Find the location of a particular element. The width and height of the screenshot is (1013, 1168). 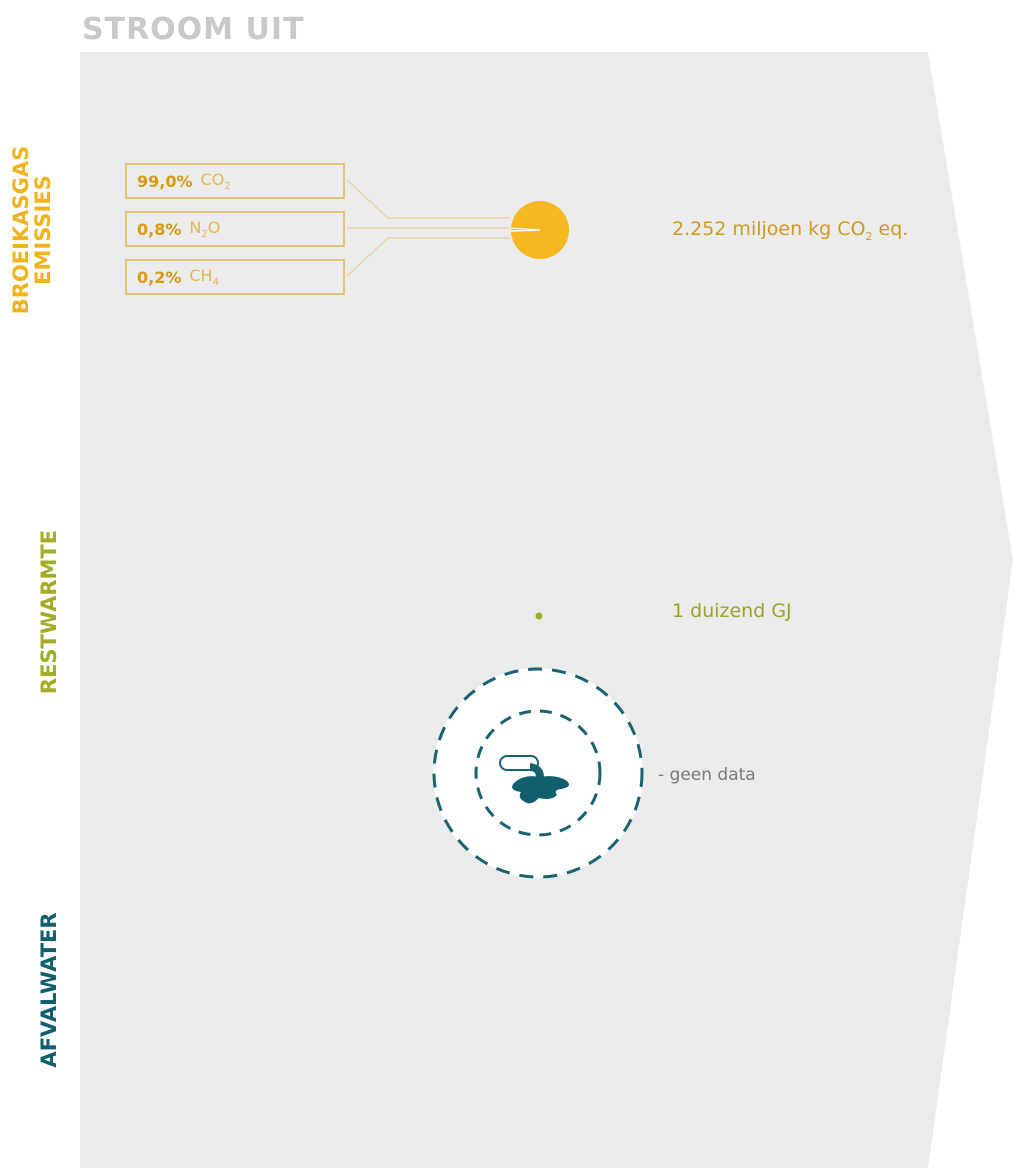

gas-box-n2o: 0,8% N2O is located at coordinates (235, 229).